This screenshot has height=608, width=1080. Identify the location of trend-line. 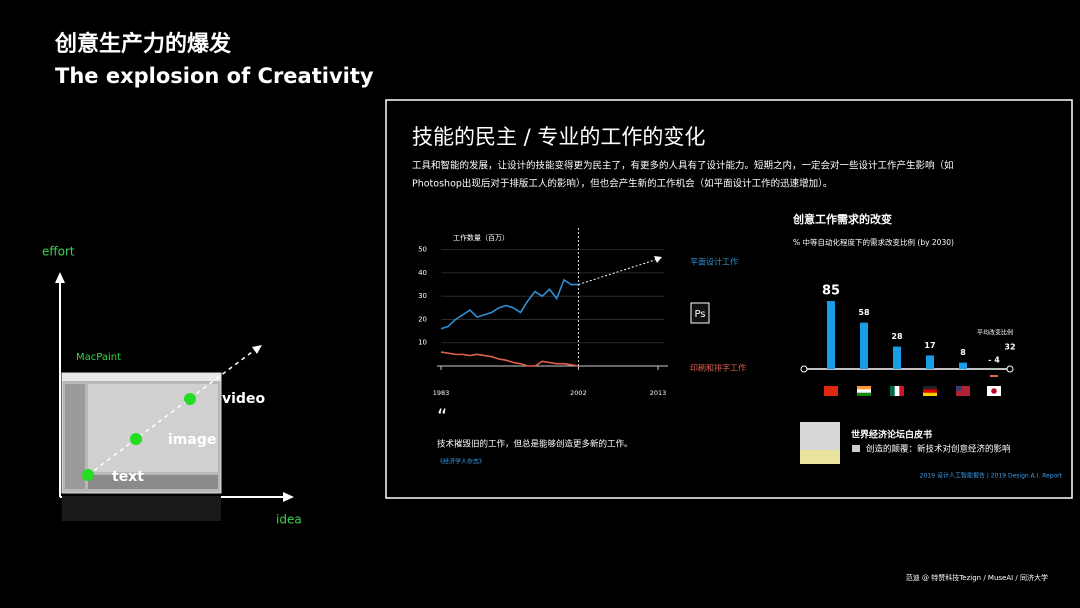
(172, 412).